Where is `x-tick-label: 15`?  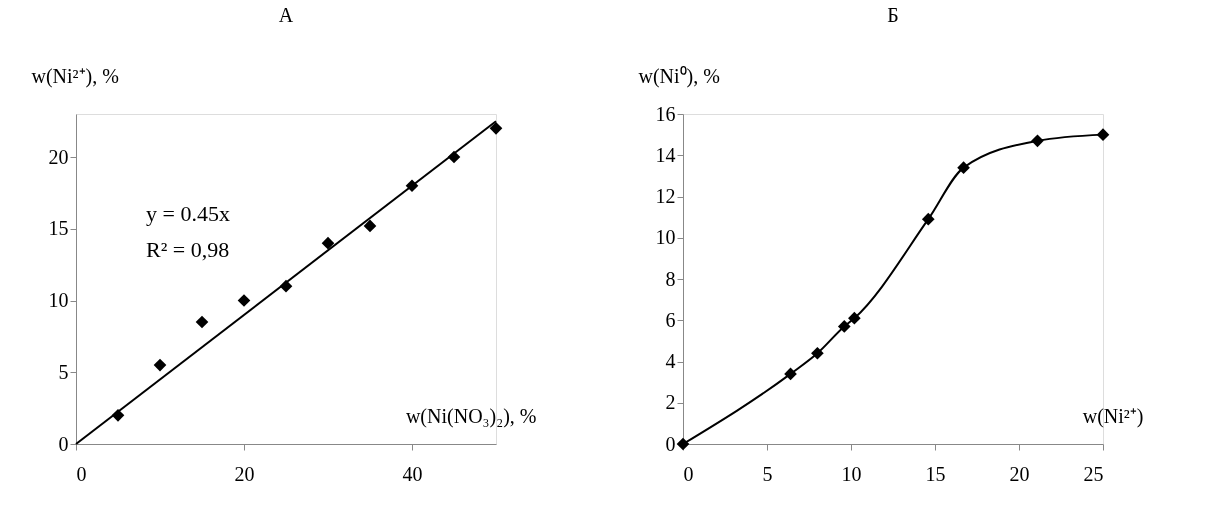 x-tick-label: 15 is located at coordinates (935, 473).